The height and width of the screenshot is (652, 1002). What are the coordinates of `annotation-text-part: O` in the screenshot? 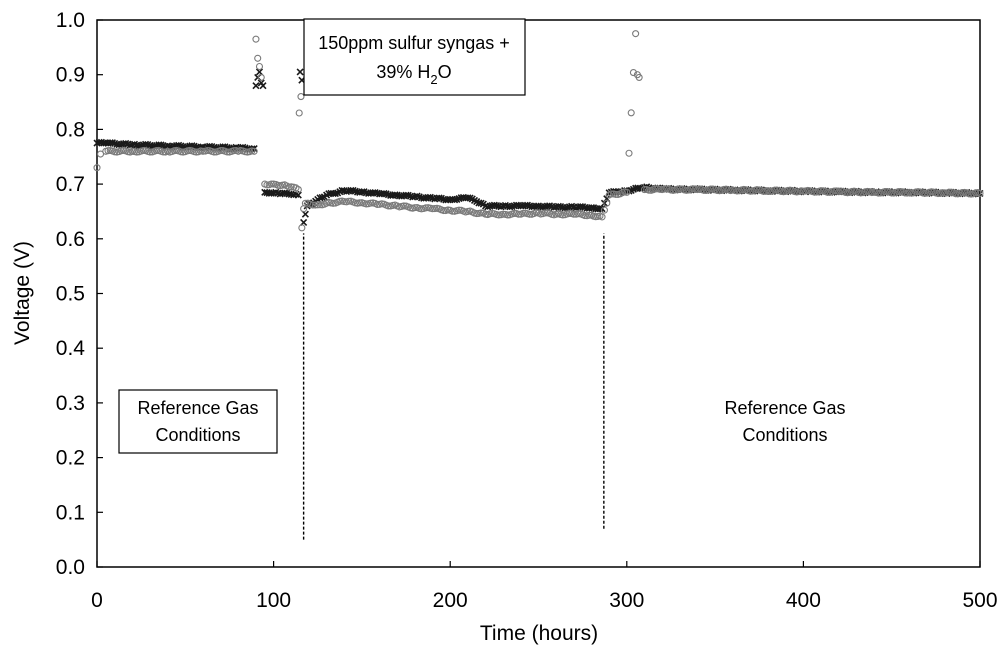 It's located at (445, 72).